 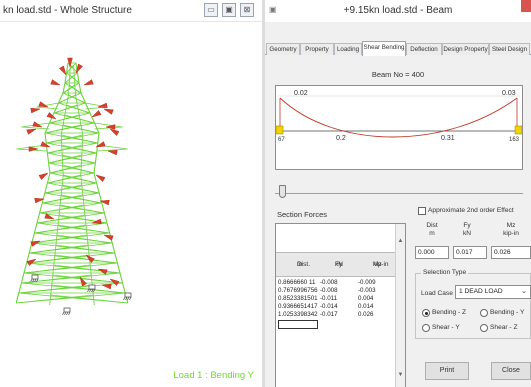 I want to click on radio-shear-y, so click(x=426, y=328).